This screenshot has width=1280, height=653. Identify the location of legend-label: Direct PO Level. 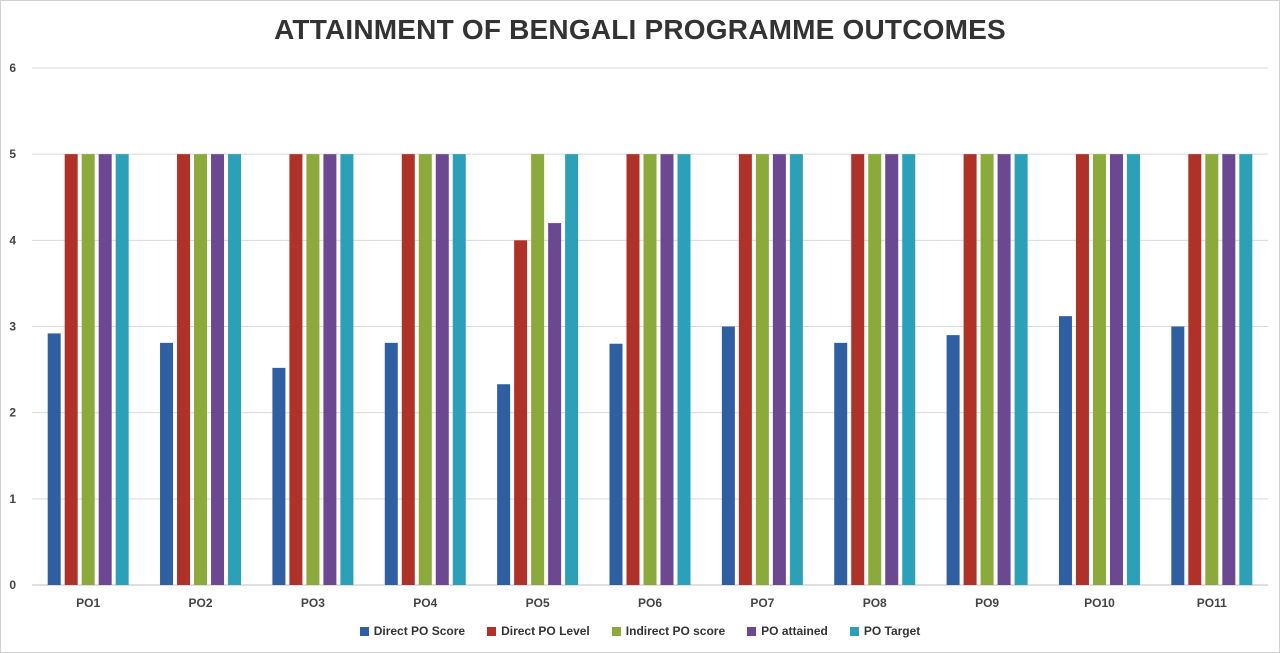
(545, 631).